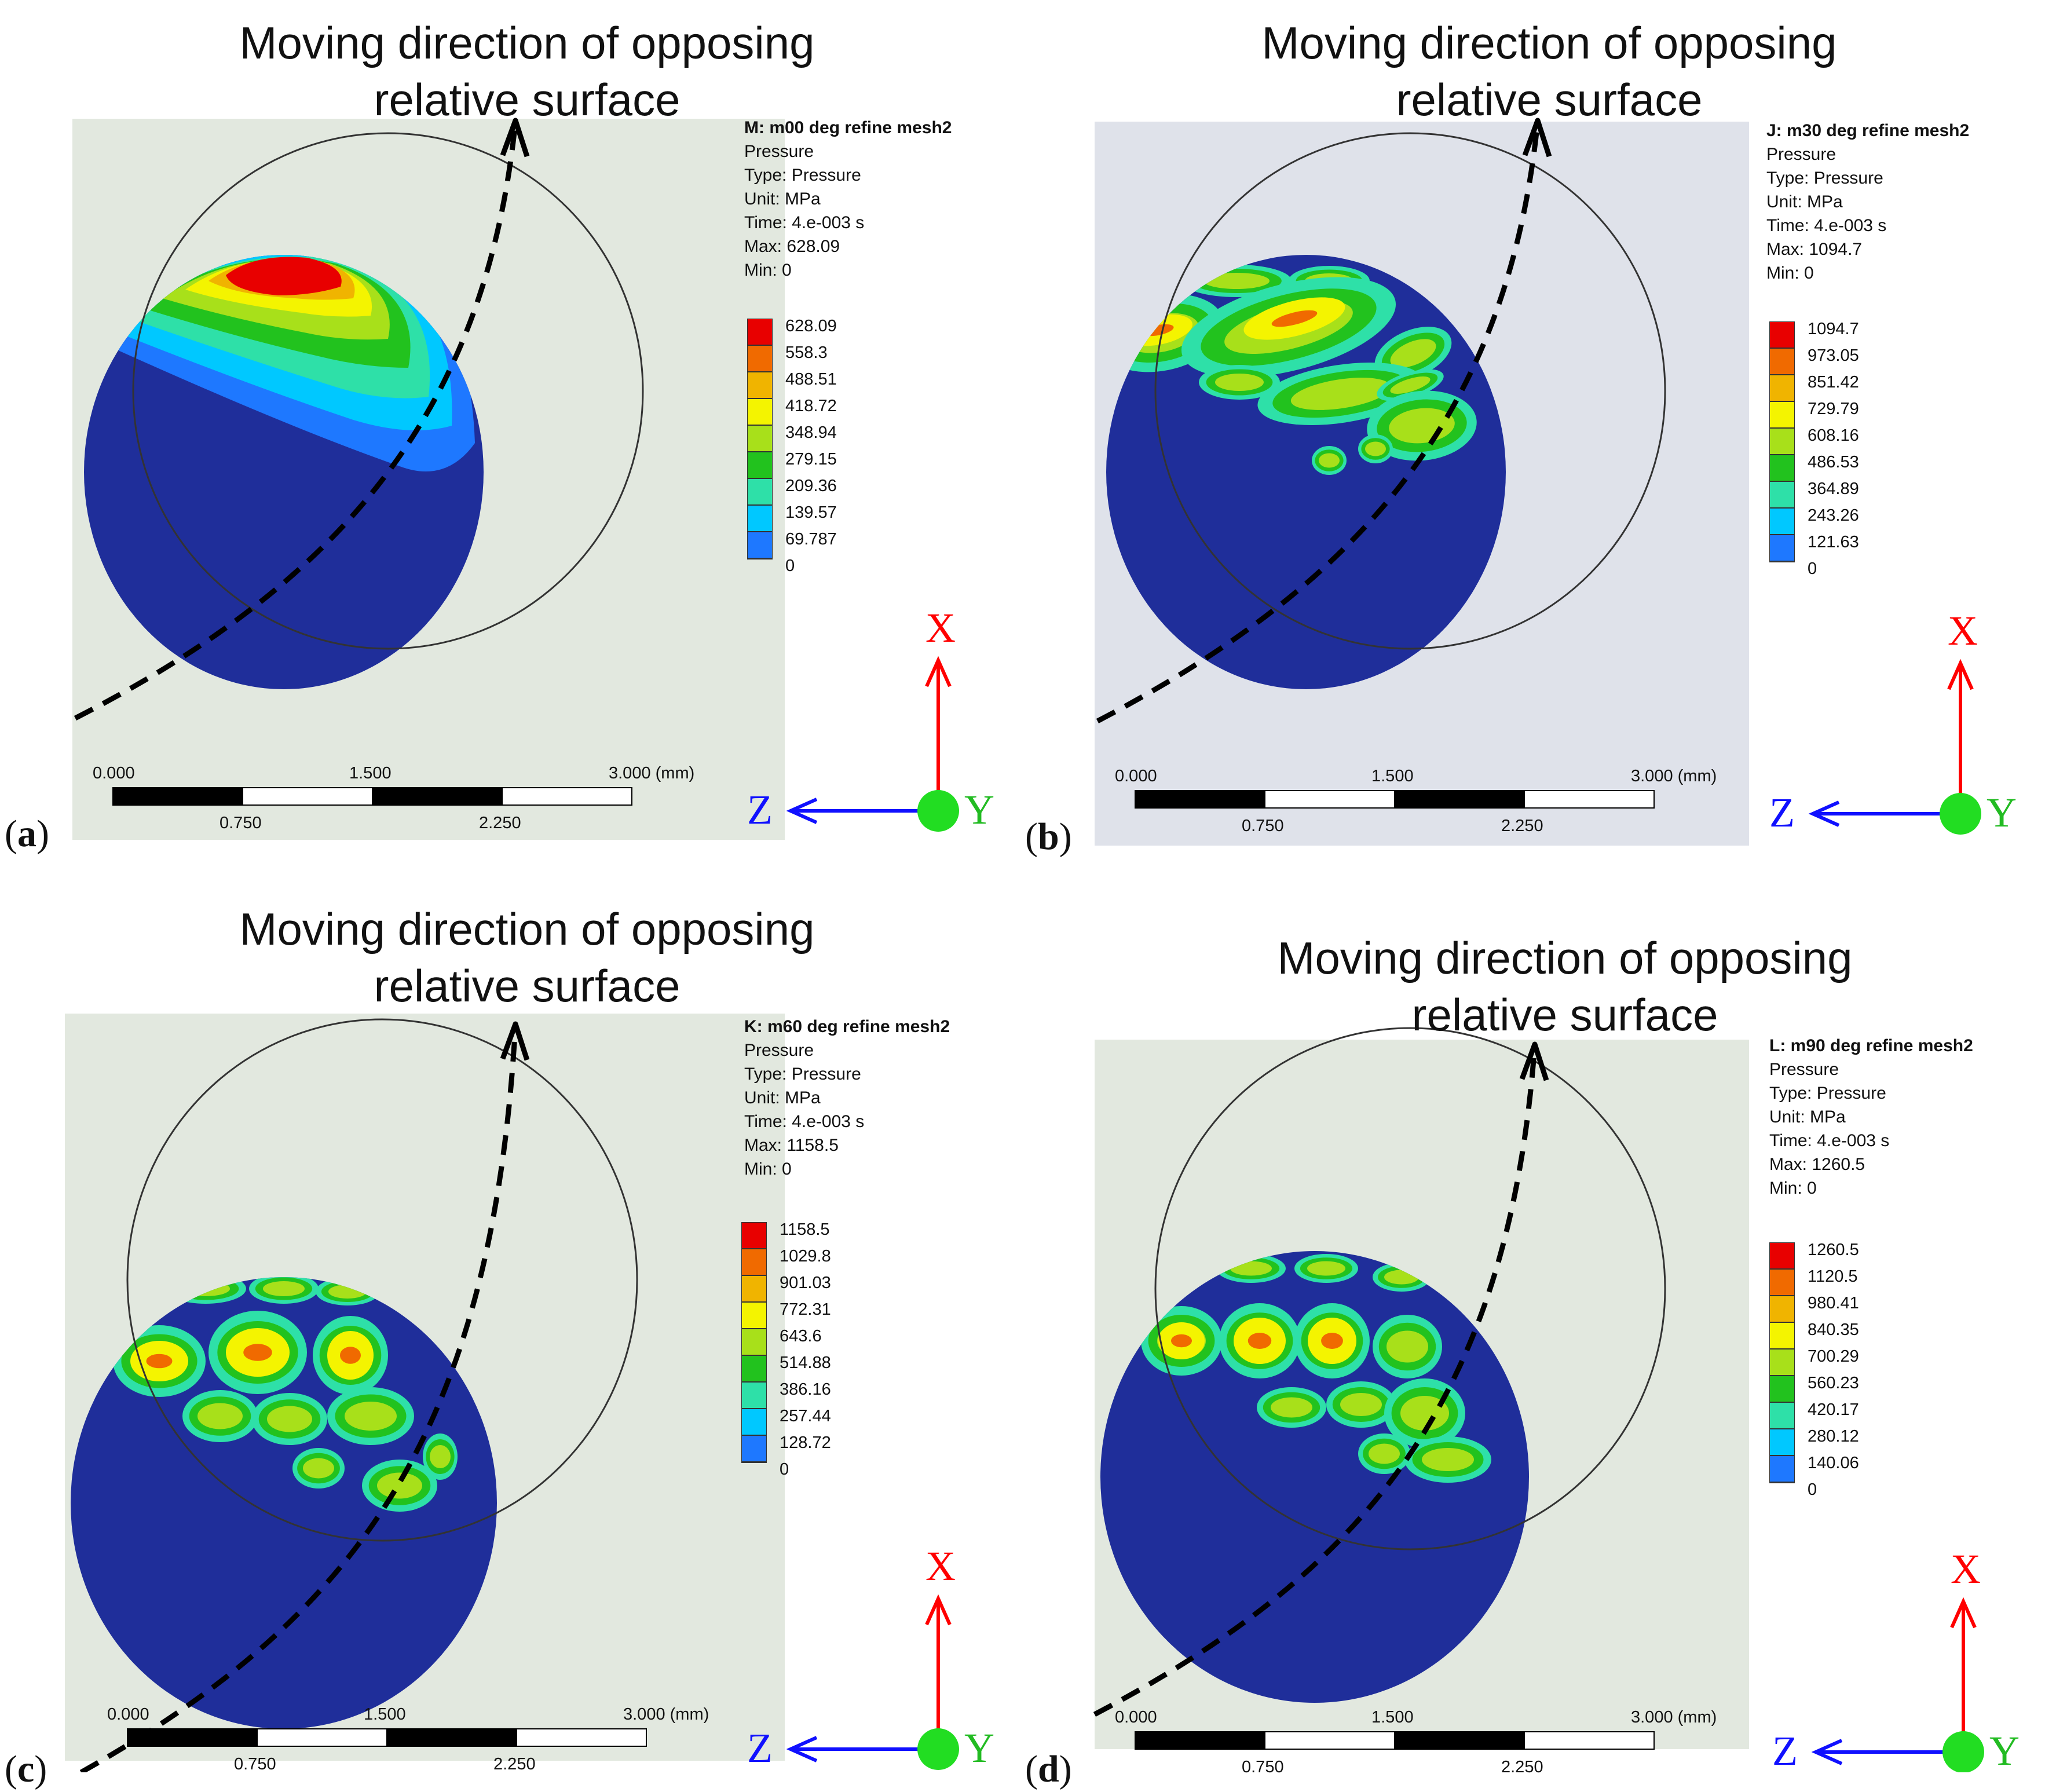 This screenshot has height=1792, width=2045. I want to click on color-legend-level: 980.41, so click(1834, 1303).